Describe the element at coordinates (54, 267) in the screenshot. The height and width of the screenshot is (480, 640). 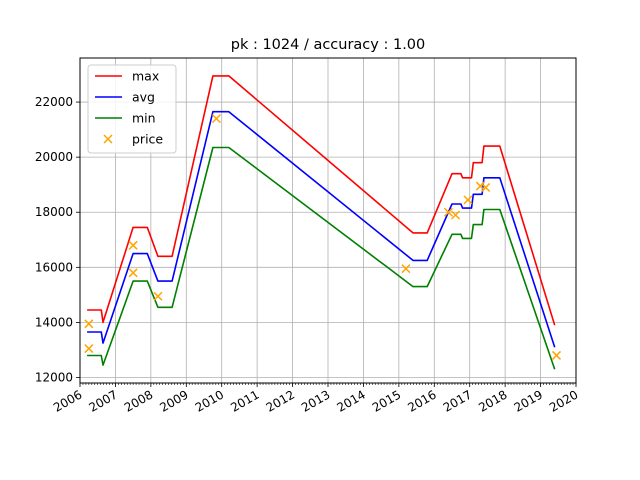
I see `y-tick-label: 16000` at that location.